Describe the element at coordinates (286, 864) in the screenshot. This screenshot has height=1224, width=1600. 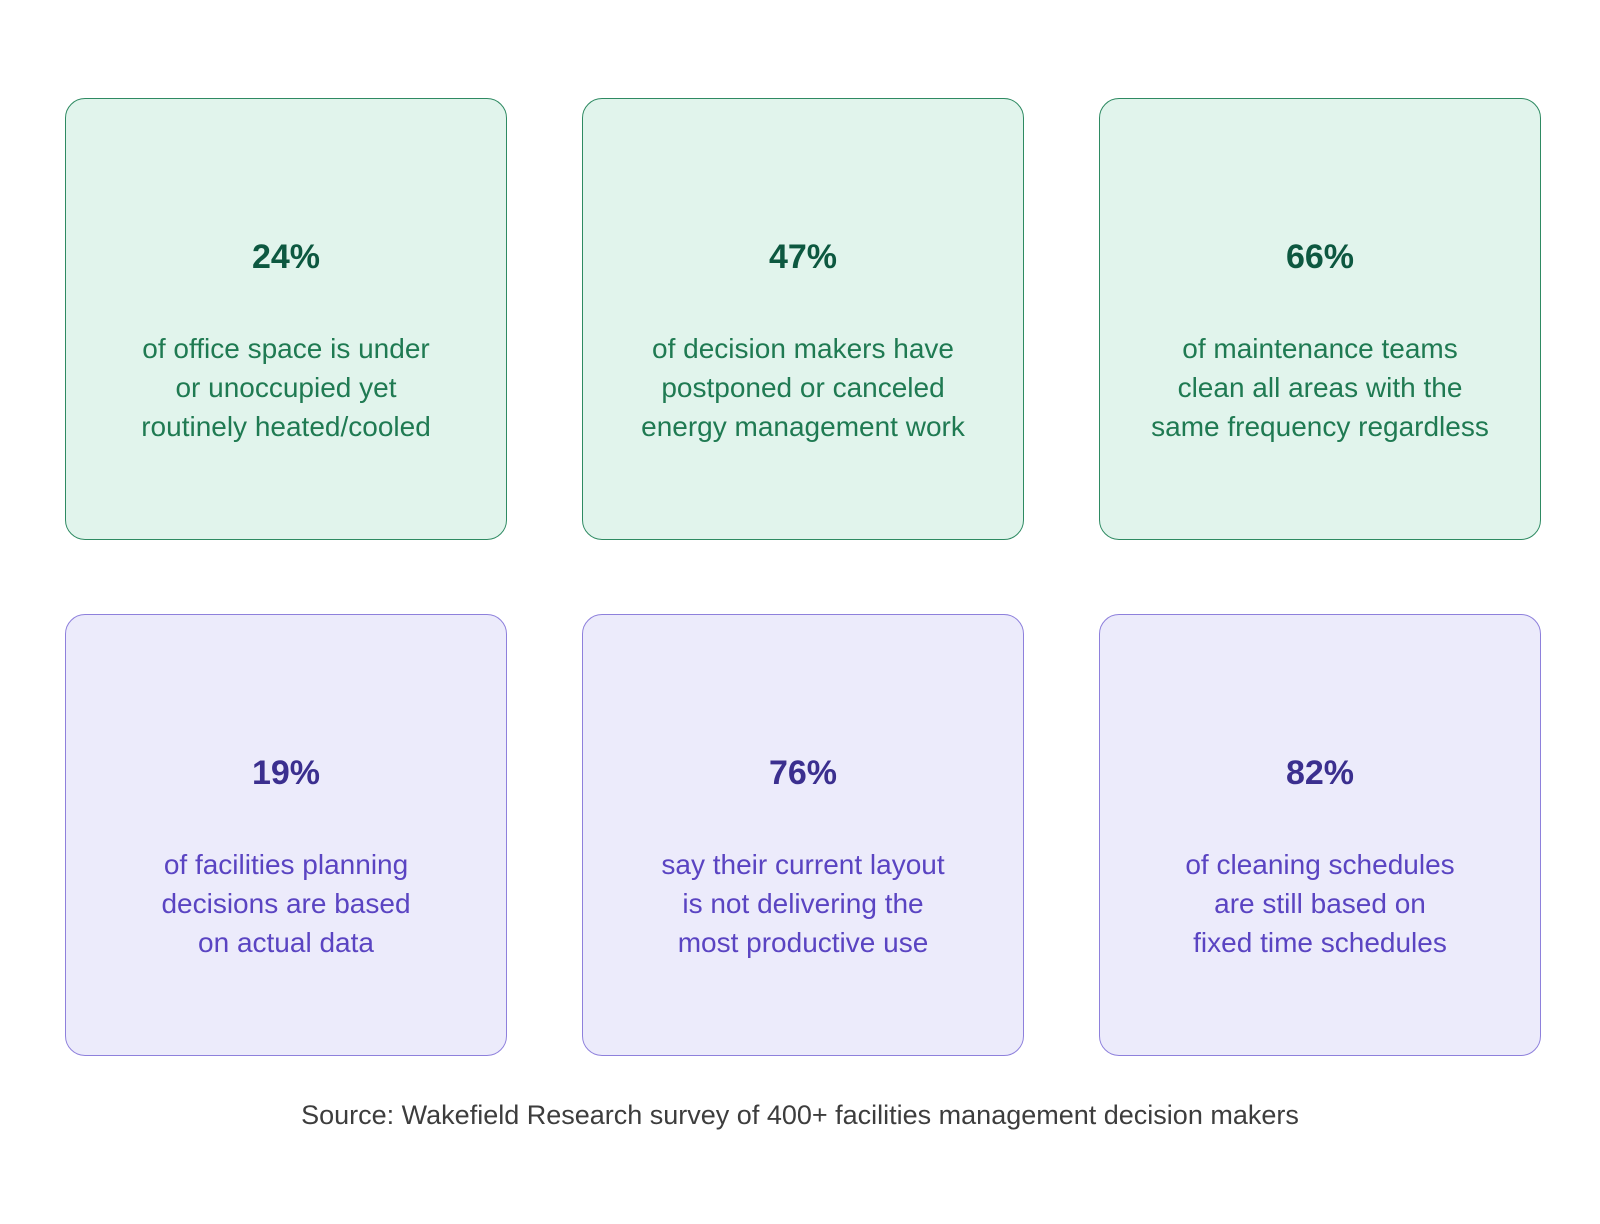
I see `stat-description-line: of facilities planning` at that location.